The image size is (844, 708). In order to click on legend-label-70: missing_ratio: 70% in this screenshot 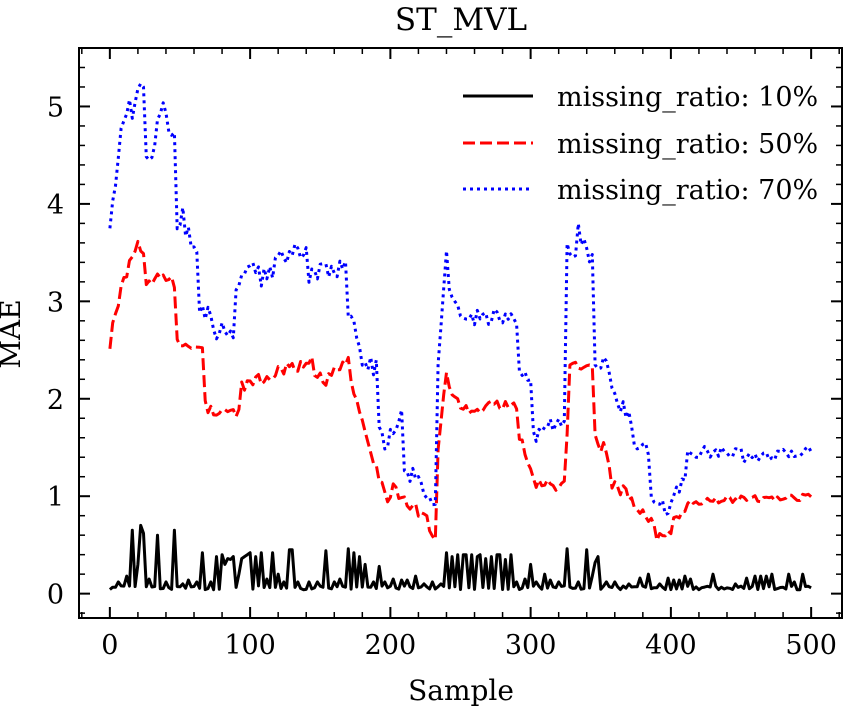, I will do `click(687, 190)`.